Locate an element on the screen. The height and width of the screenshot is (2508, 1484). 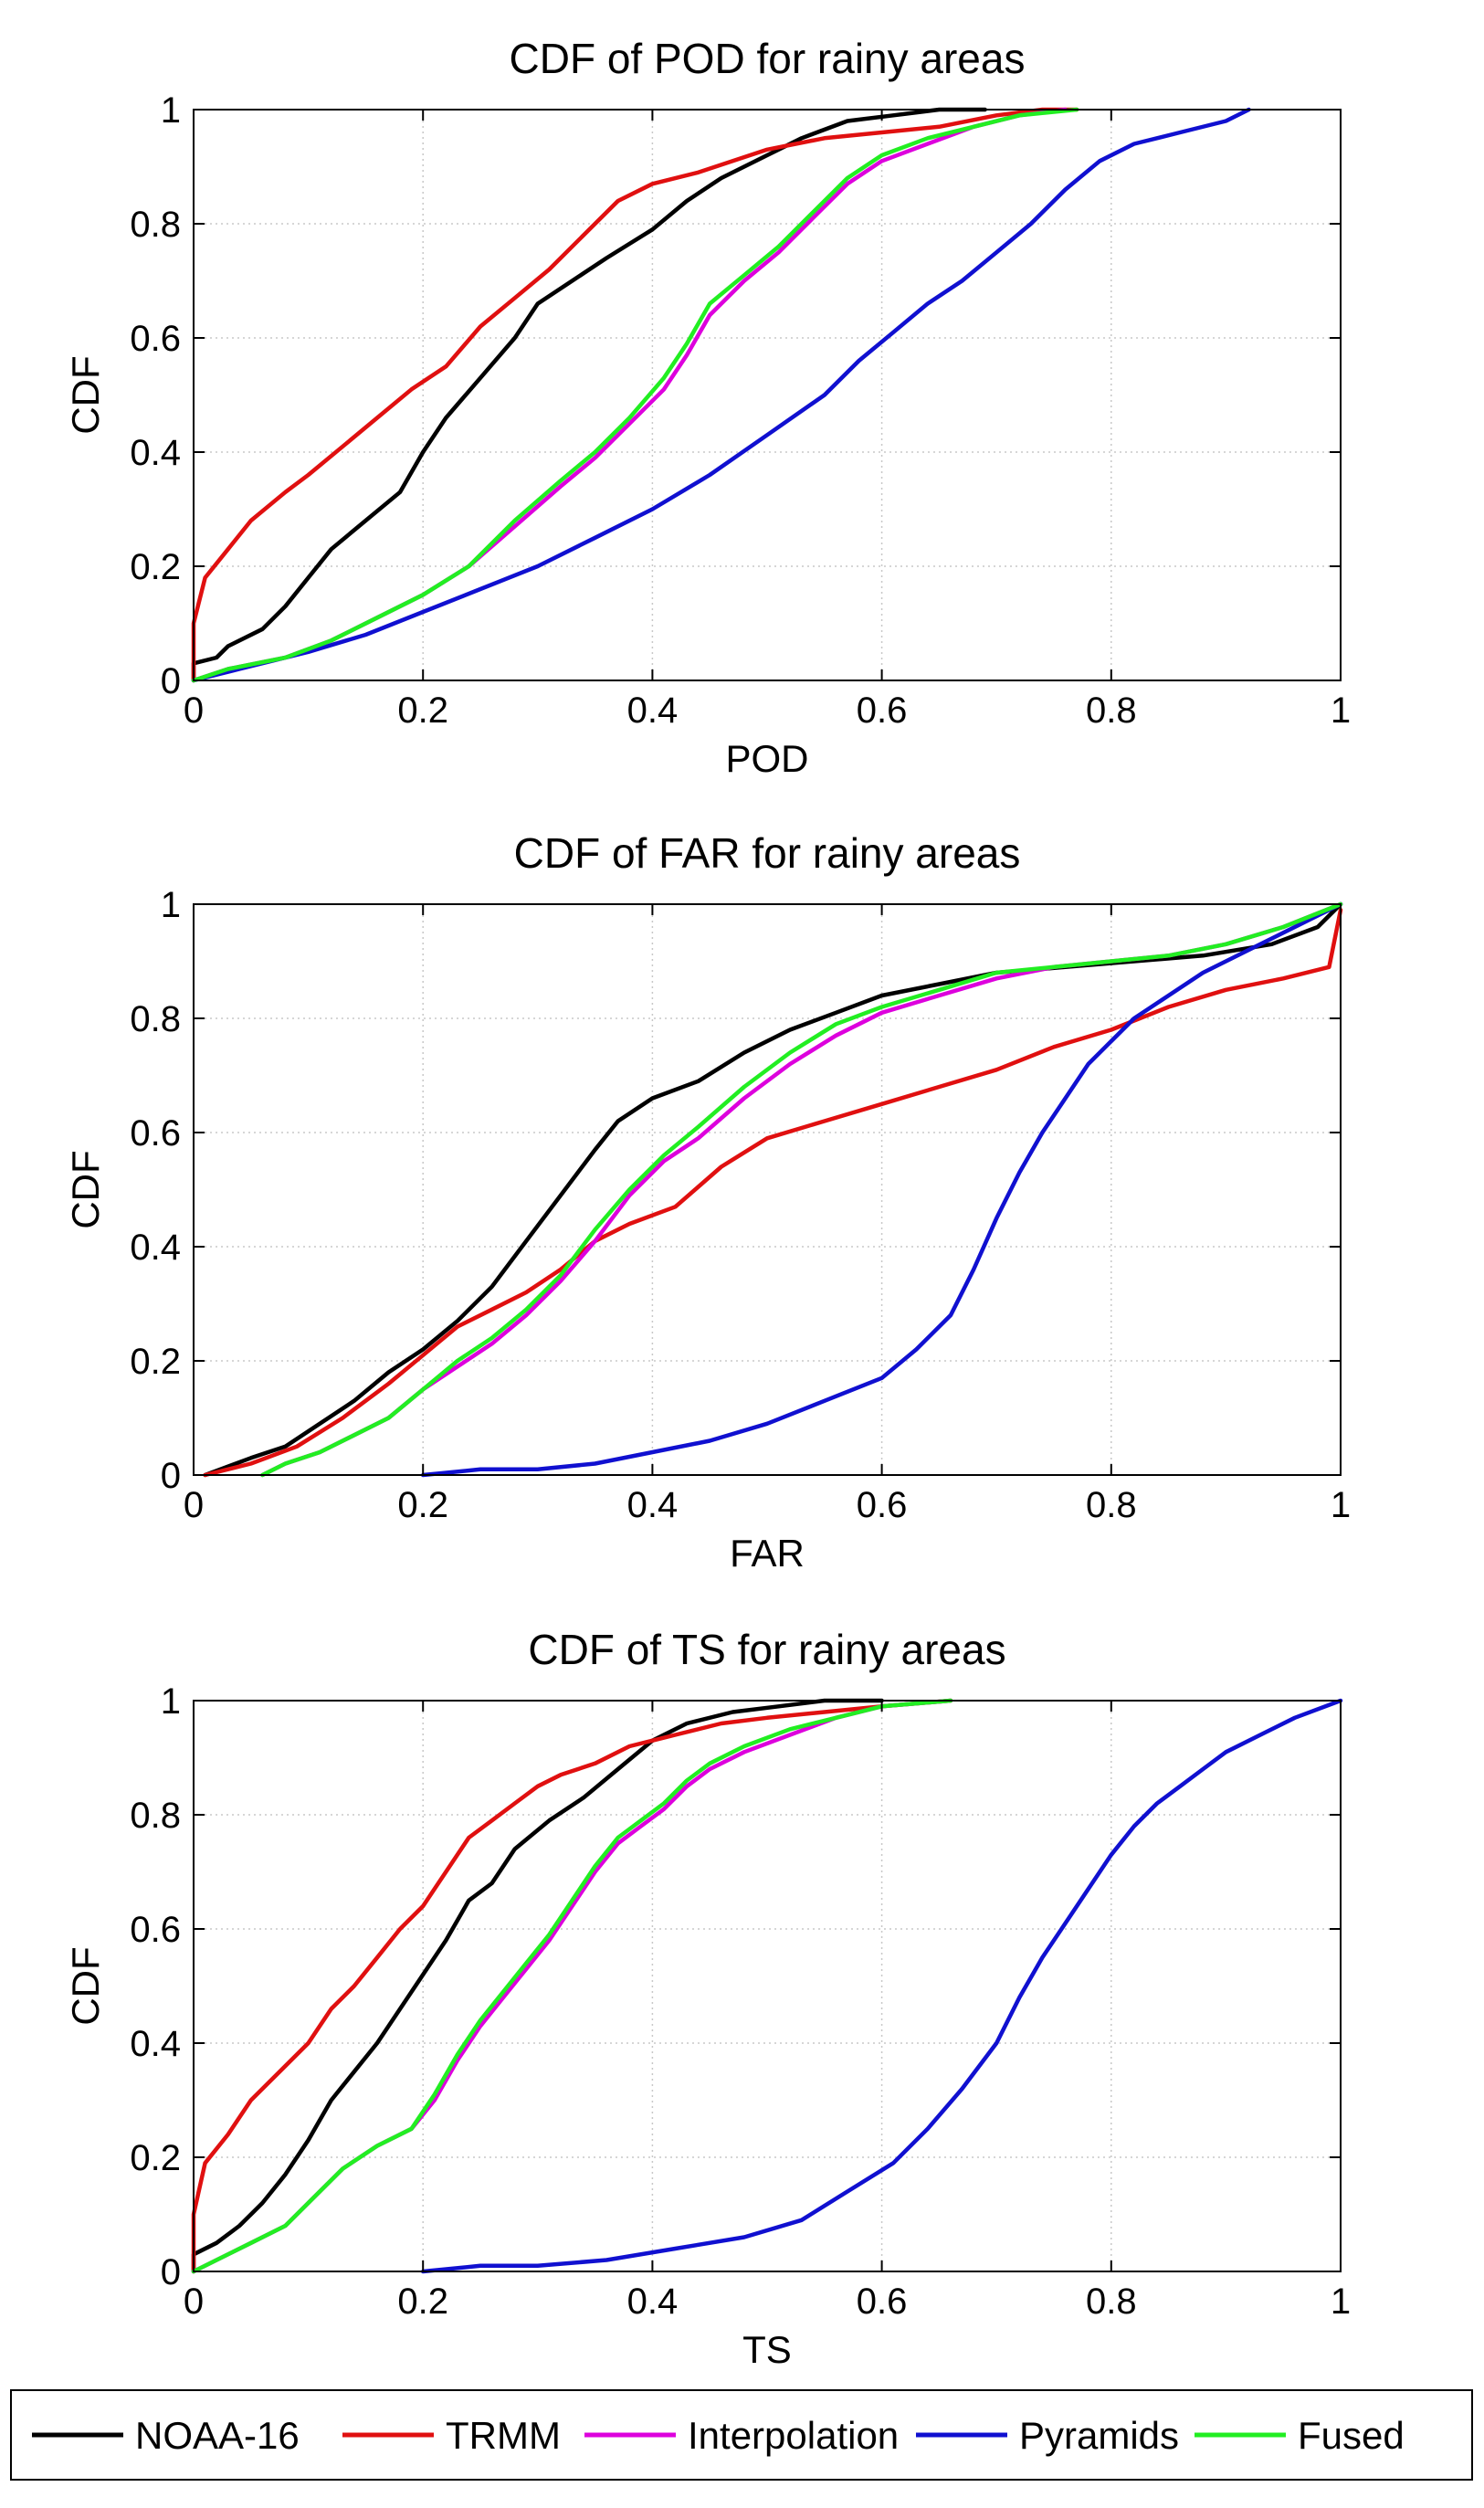
legend-label: NOAA-16 is located at coordinates (217, 2435).